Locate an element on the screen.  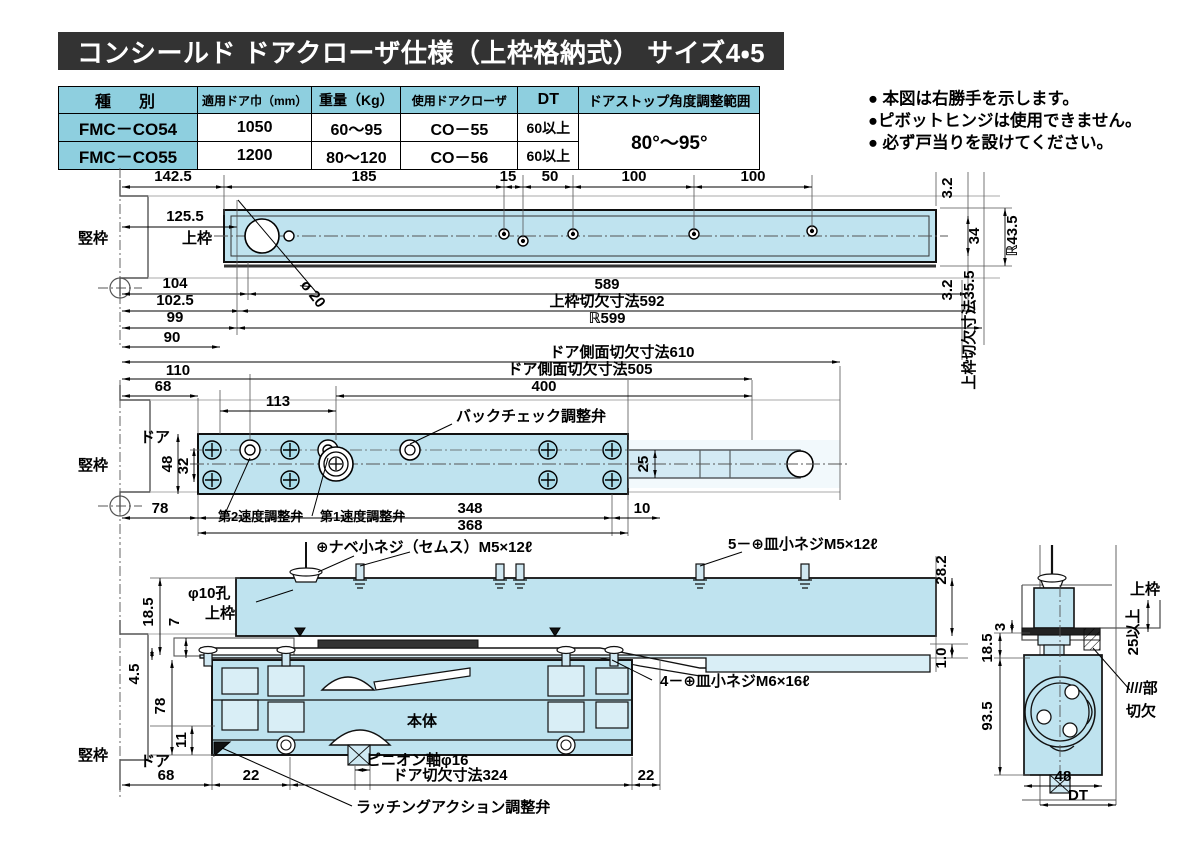
cell-kind-1: FMC－CO54 is located at coordinates (128, 127).